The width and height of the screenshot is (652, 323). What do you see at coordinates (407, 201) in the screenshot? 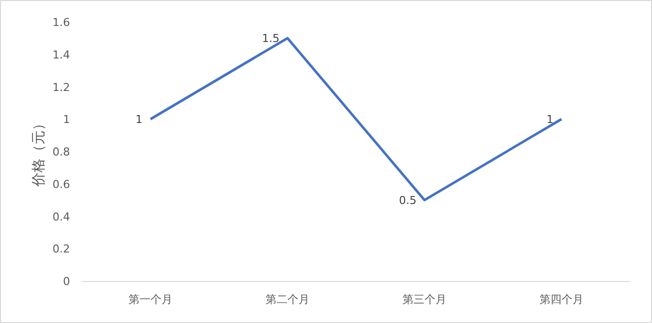
I see `data-label: 0.5` at bounding box center [407, 201].